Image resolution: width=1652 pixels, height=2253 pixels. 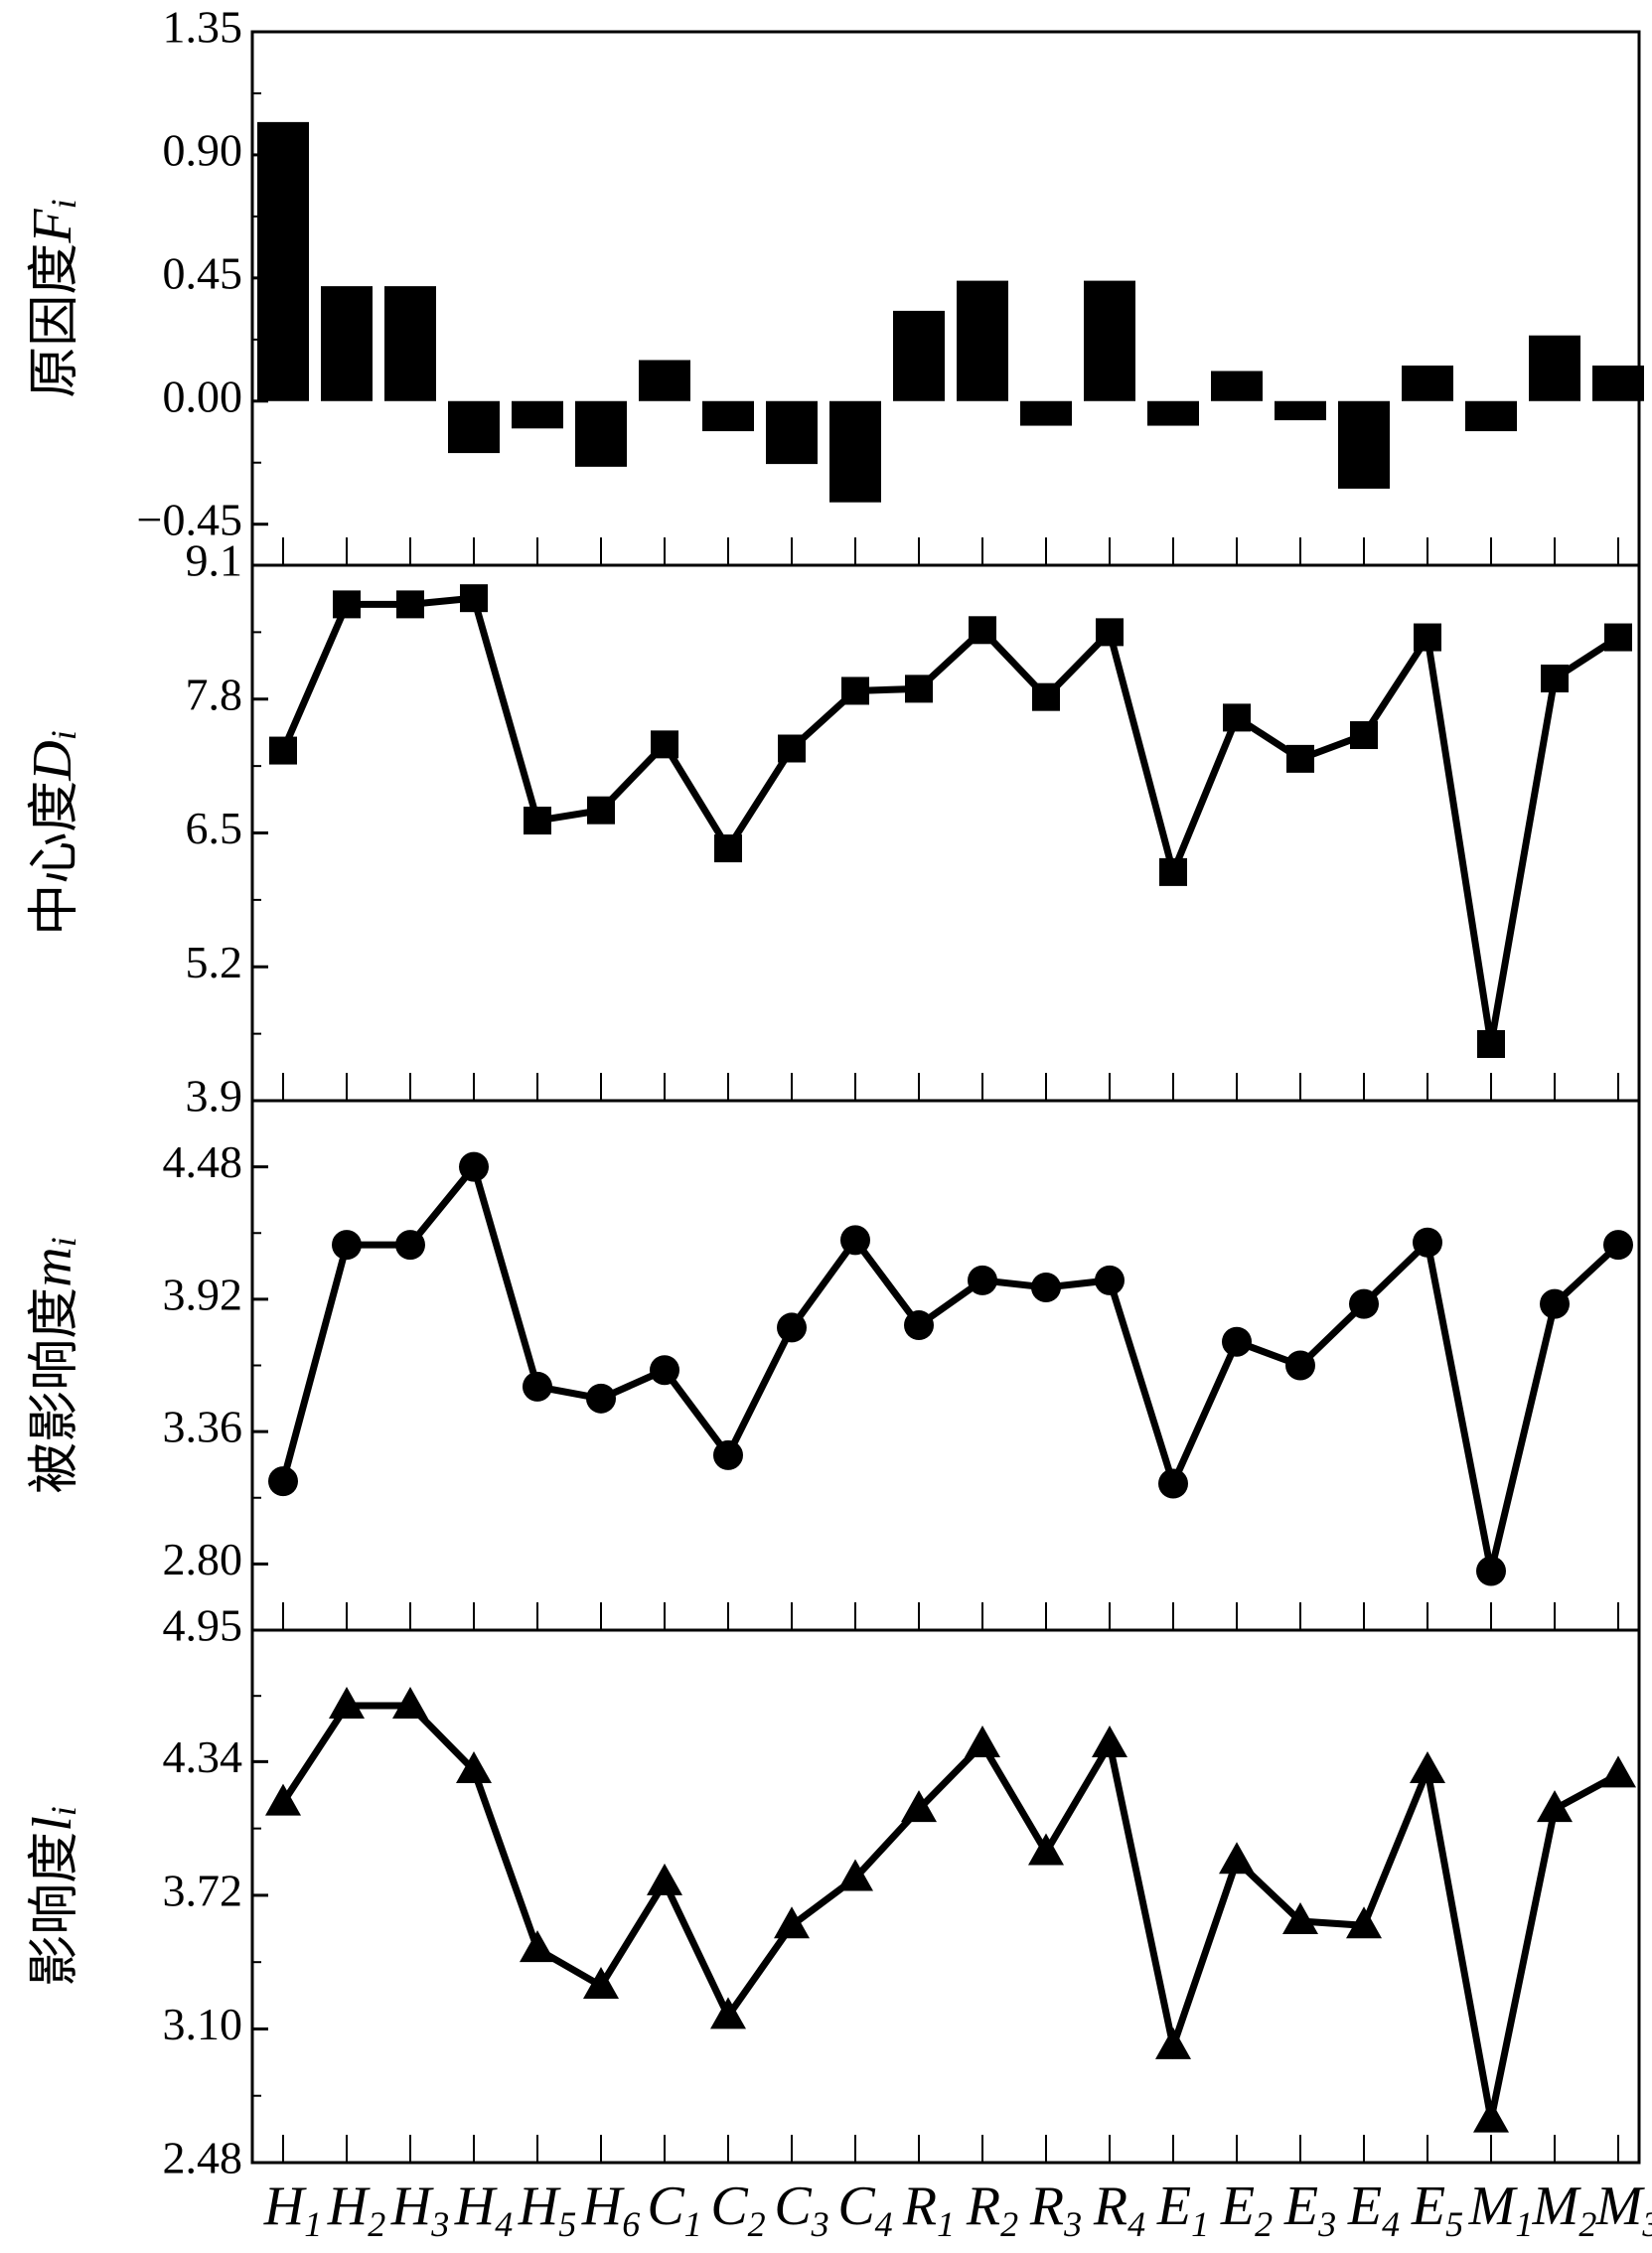 What do you see at coordinates (356, 2210) in the screenshot?
I see `x-tick-label: H2` at bounding box center [356, 2210].